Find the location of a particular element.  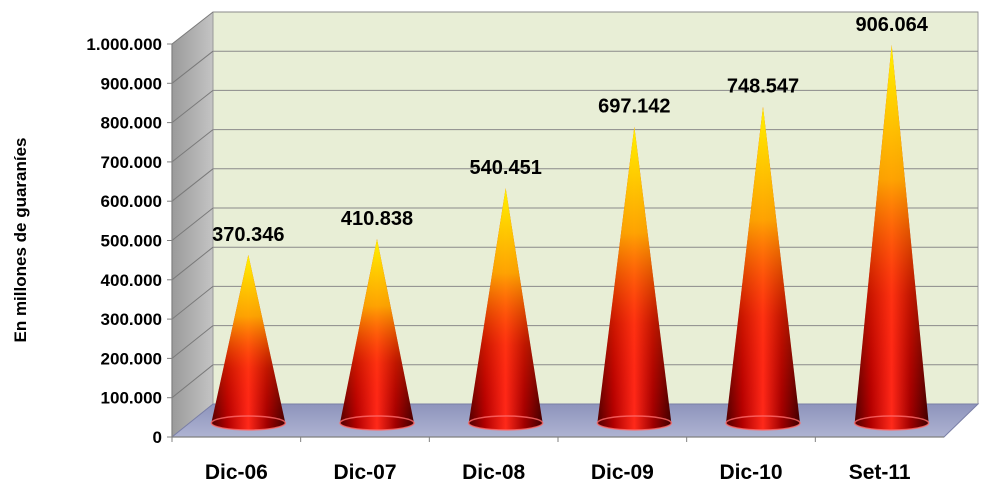

data-label: 697.142 is located at coordinates (634, 107).